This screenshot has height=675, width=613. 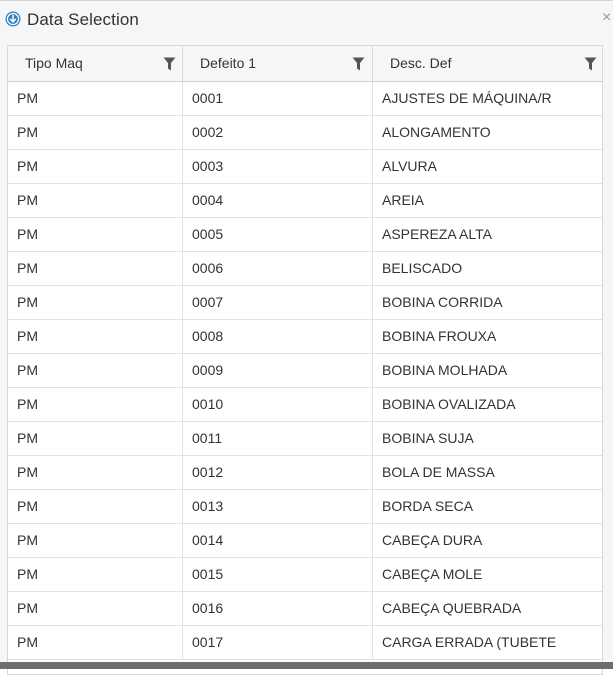 I want to click on cell-defeito-1: 0016, so click(x=278, y=608).